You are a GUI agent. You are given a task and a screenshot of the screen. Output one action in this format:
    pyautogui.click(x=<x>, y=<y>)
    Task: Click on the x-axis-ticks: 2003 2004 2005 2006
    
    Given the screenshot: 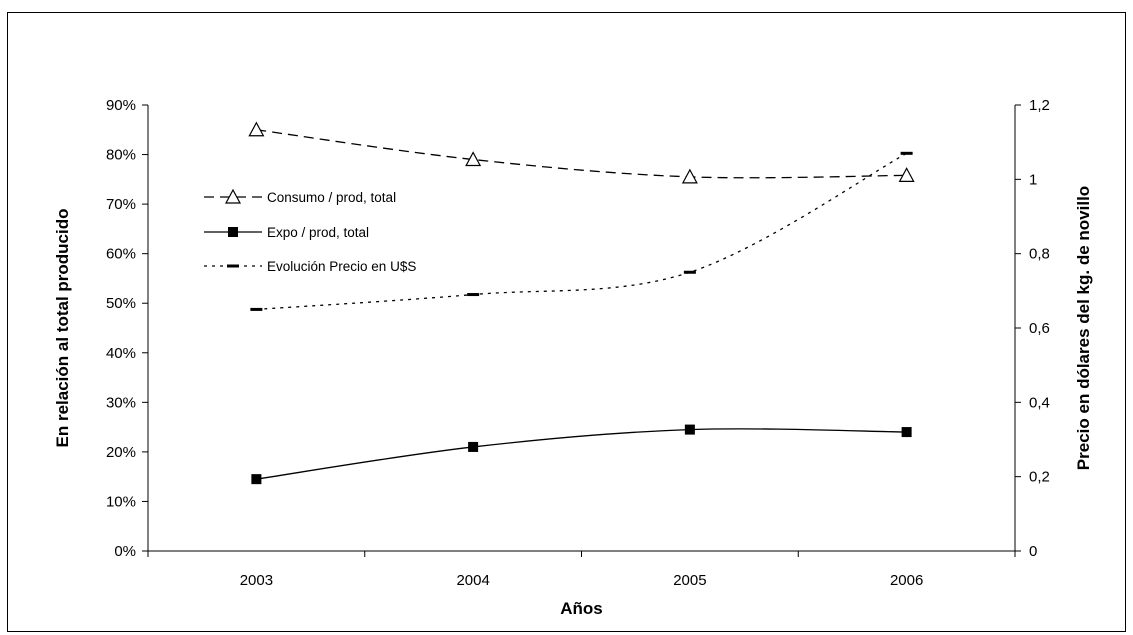 What is the action you would take?
    pyautogui.click(x=581, y=570)
    